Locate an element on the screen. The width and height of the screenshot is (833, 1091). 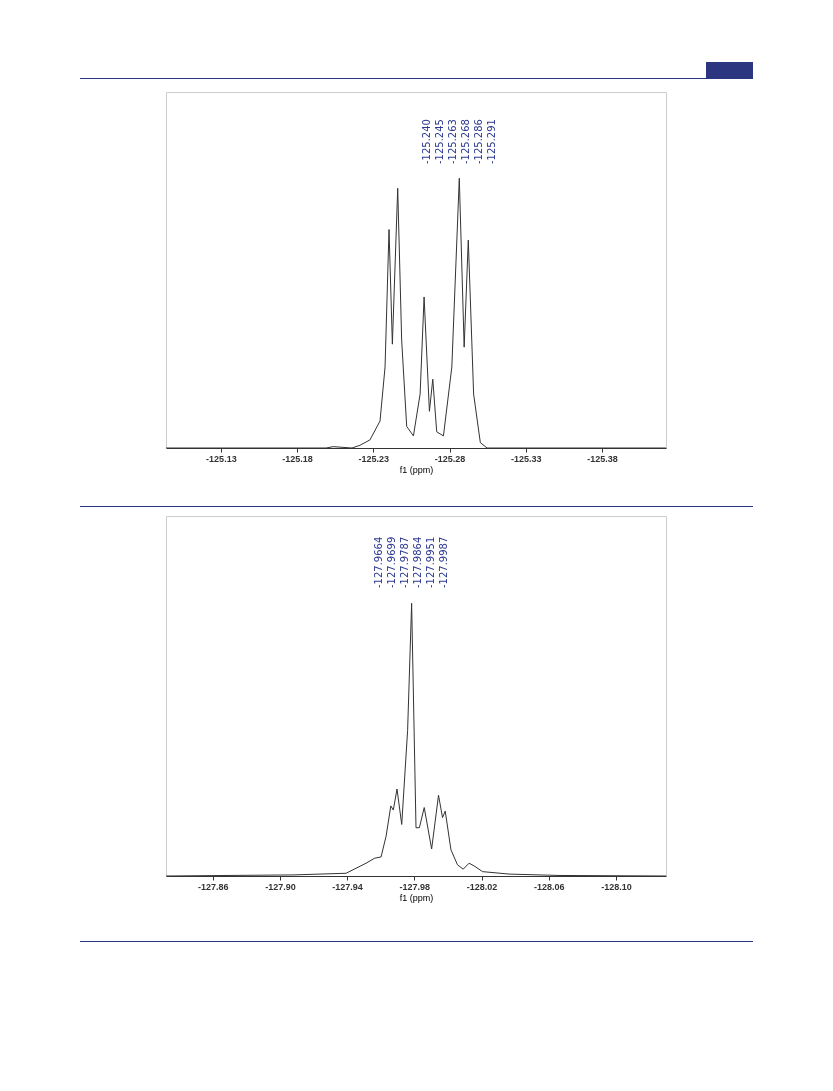
x-tick-label: -127.98 is located at coordinates (415, 886).